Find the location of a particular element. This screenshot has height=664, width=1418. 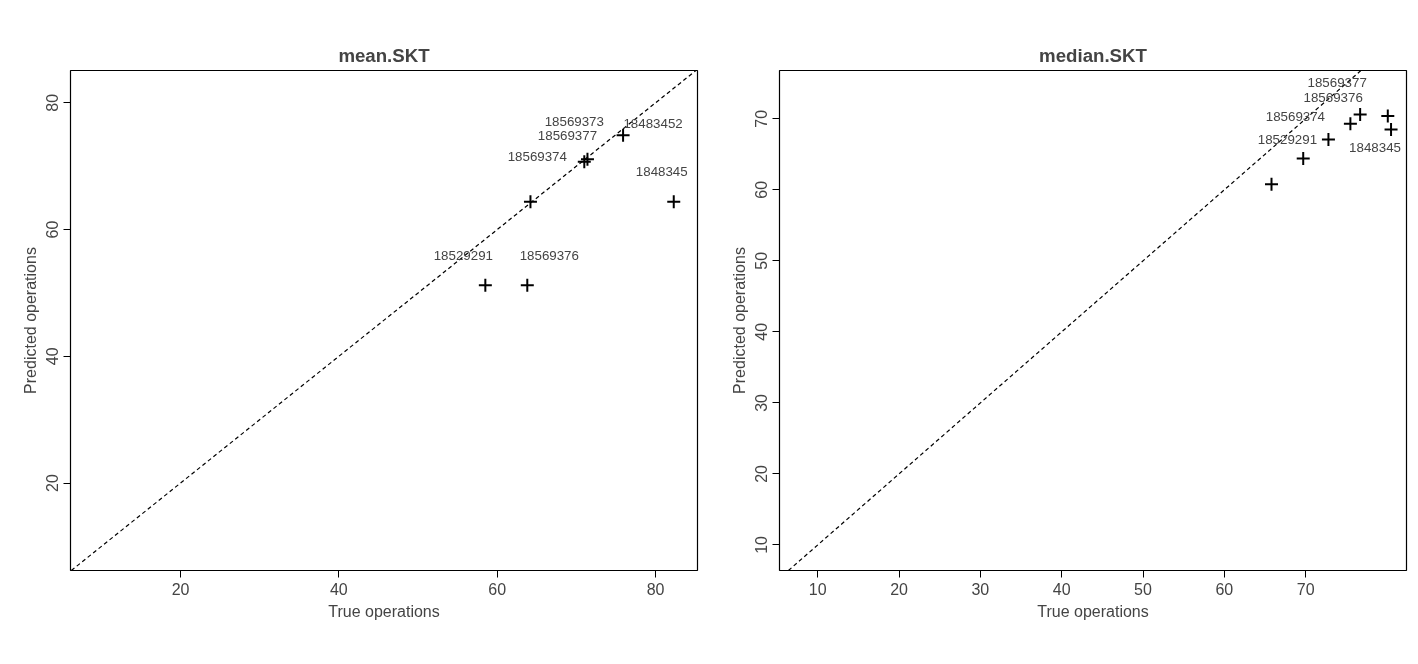

y-tick-label: 80 is located at coordinates (53, 102).